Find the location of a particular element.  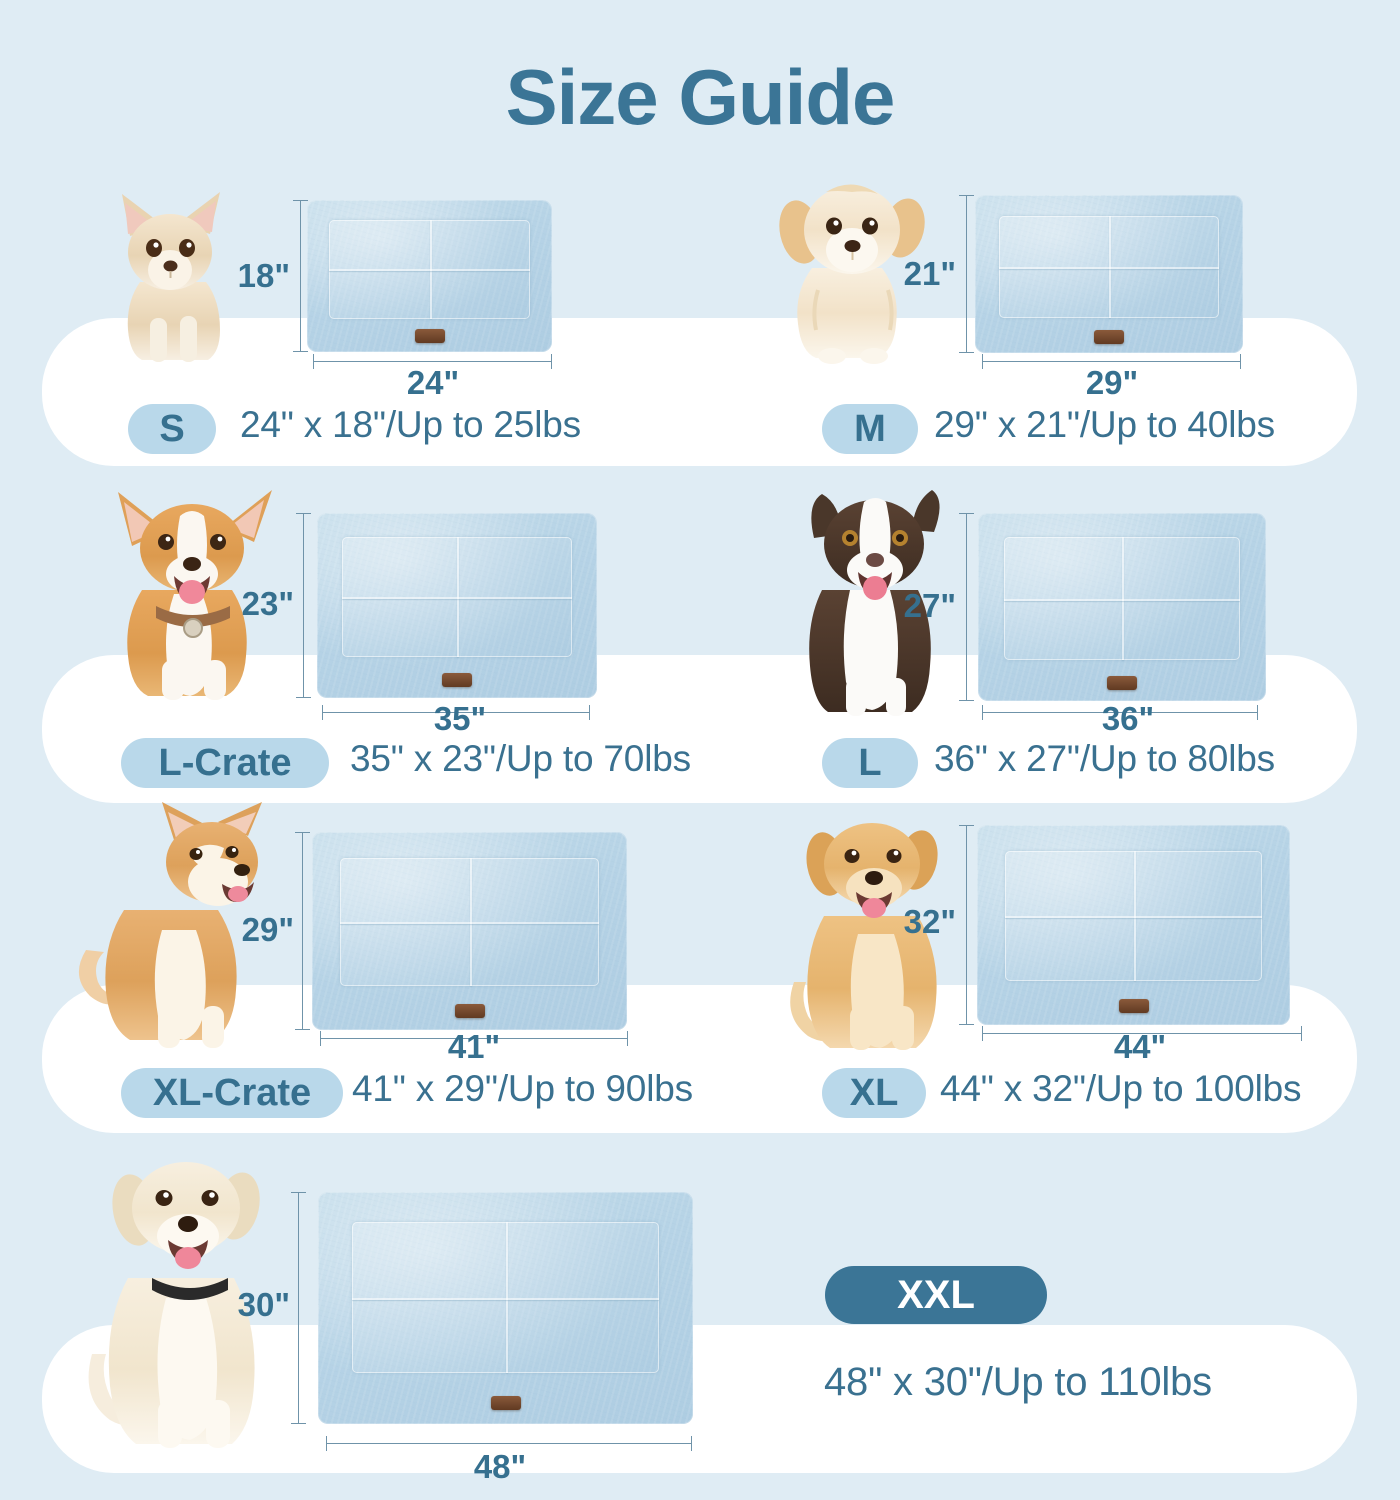

dimension-label-height-xxl: 30" is located at coordinates (263, 1304).